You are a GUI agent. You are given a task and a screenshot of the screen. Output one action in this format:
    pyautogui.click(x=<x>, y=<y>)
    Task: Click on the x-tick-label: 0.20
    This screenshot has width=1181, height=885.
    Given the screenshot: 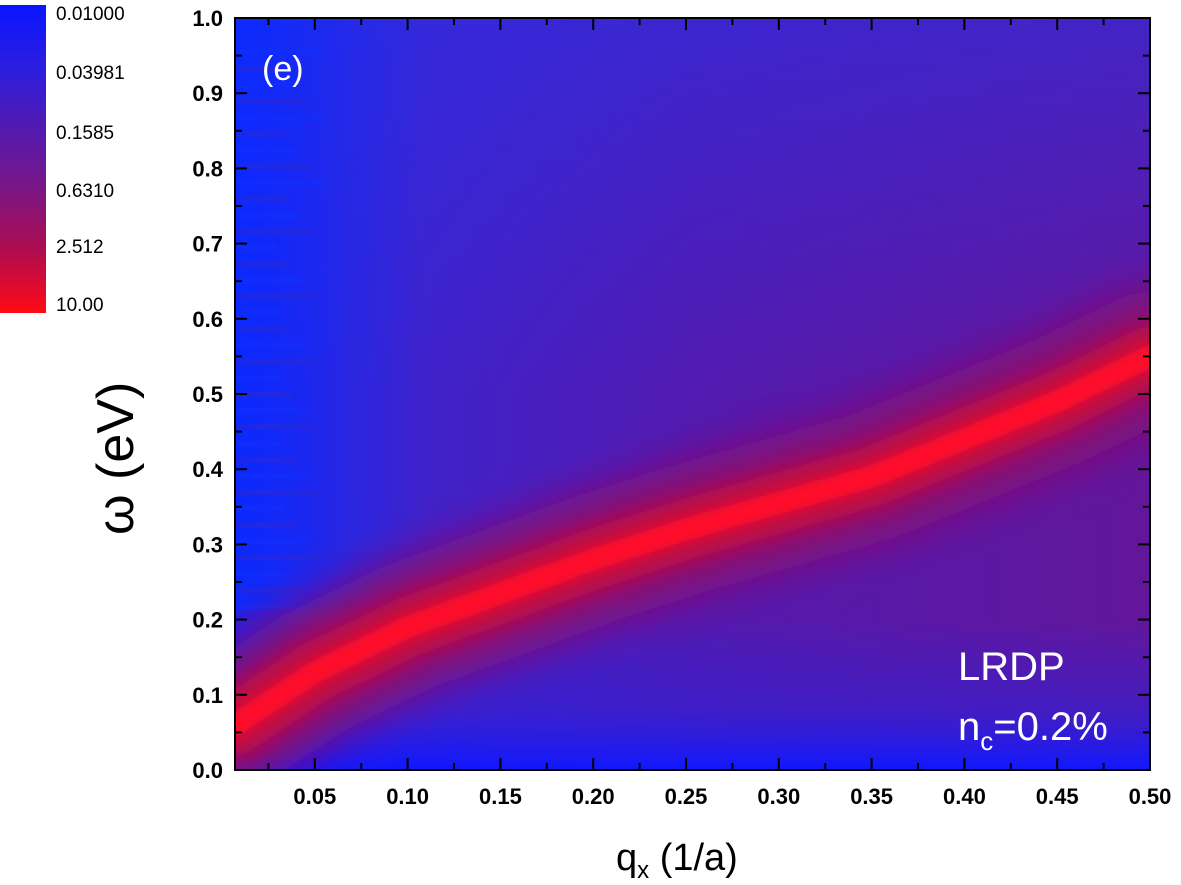 What is the action you would take?
    pyautogui.click(x=593, y=796)
    